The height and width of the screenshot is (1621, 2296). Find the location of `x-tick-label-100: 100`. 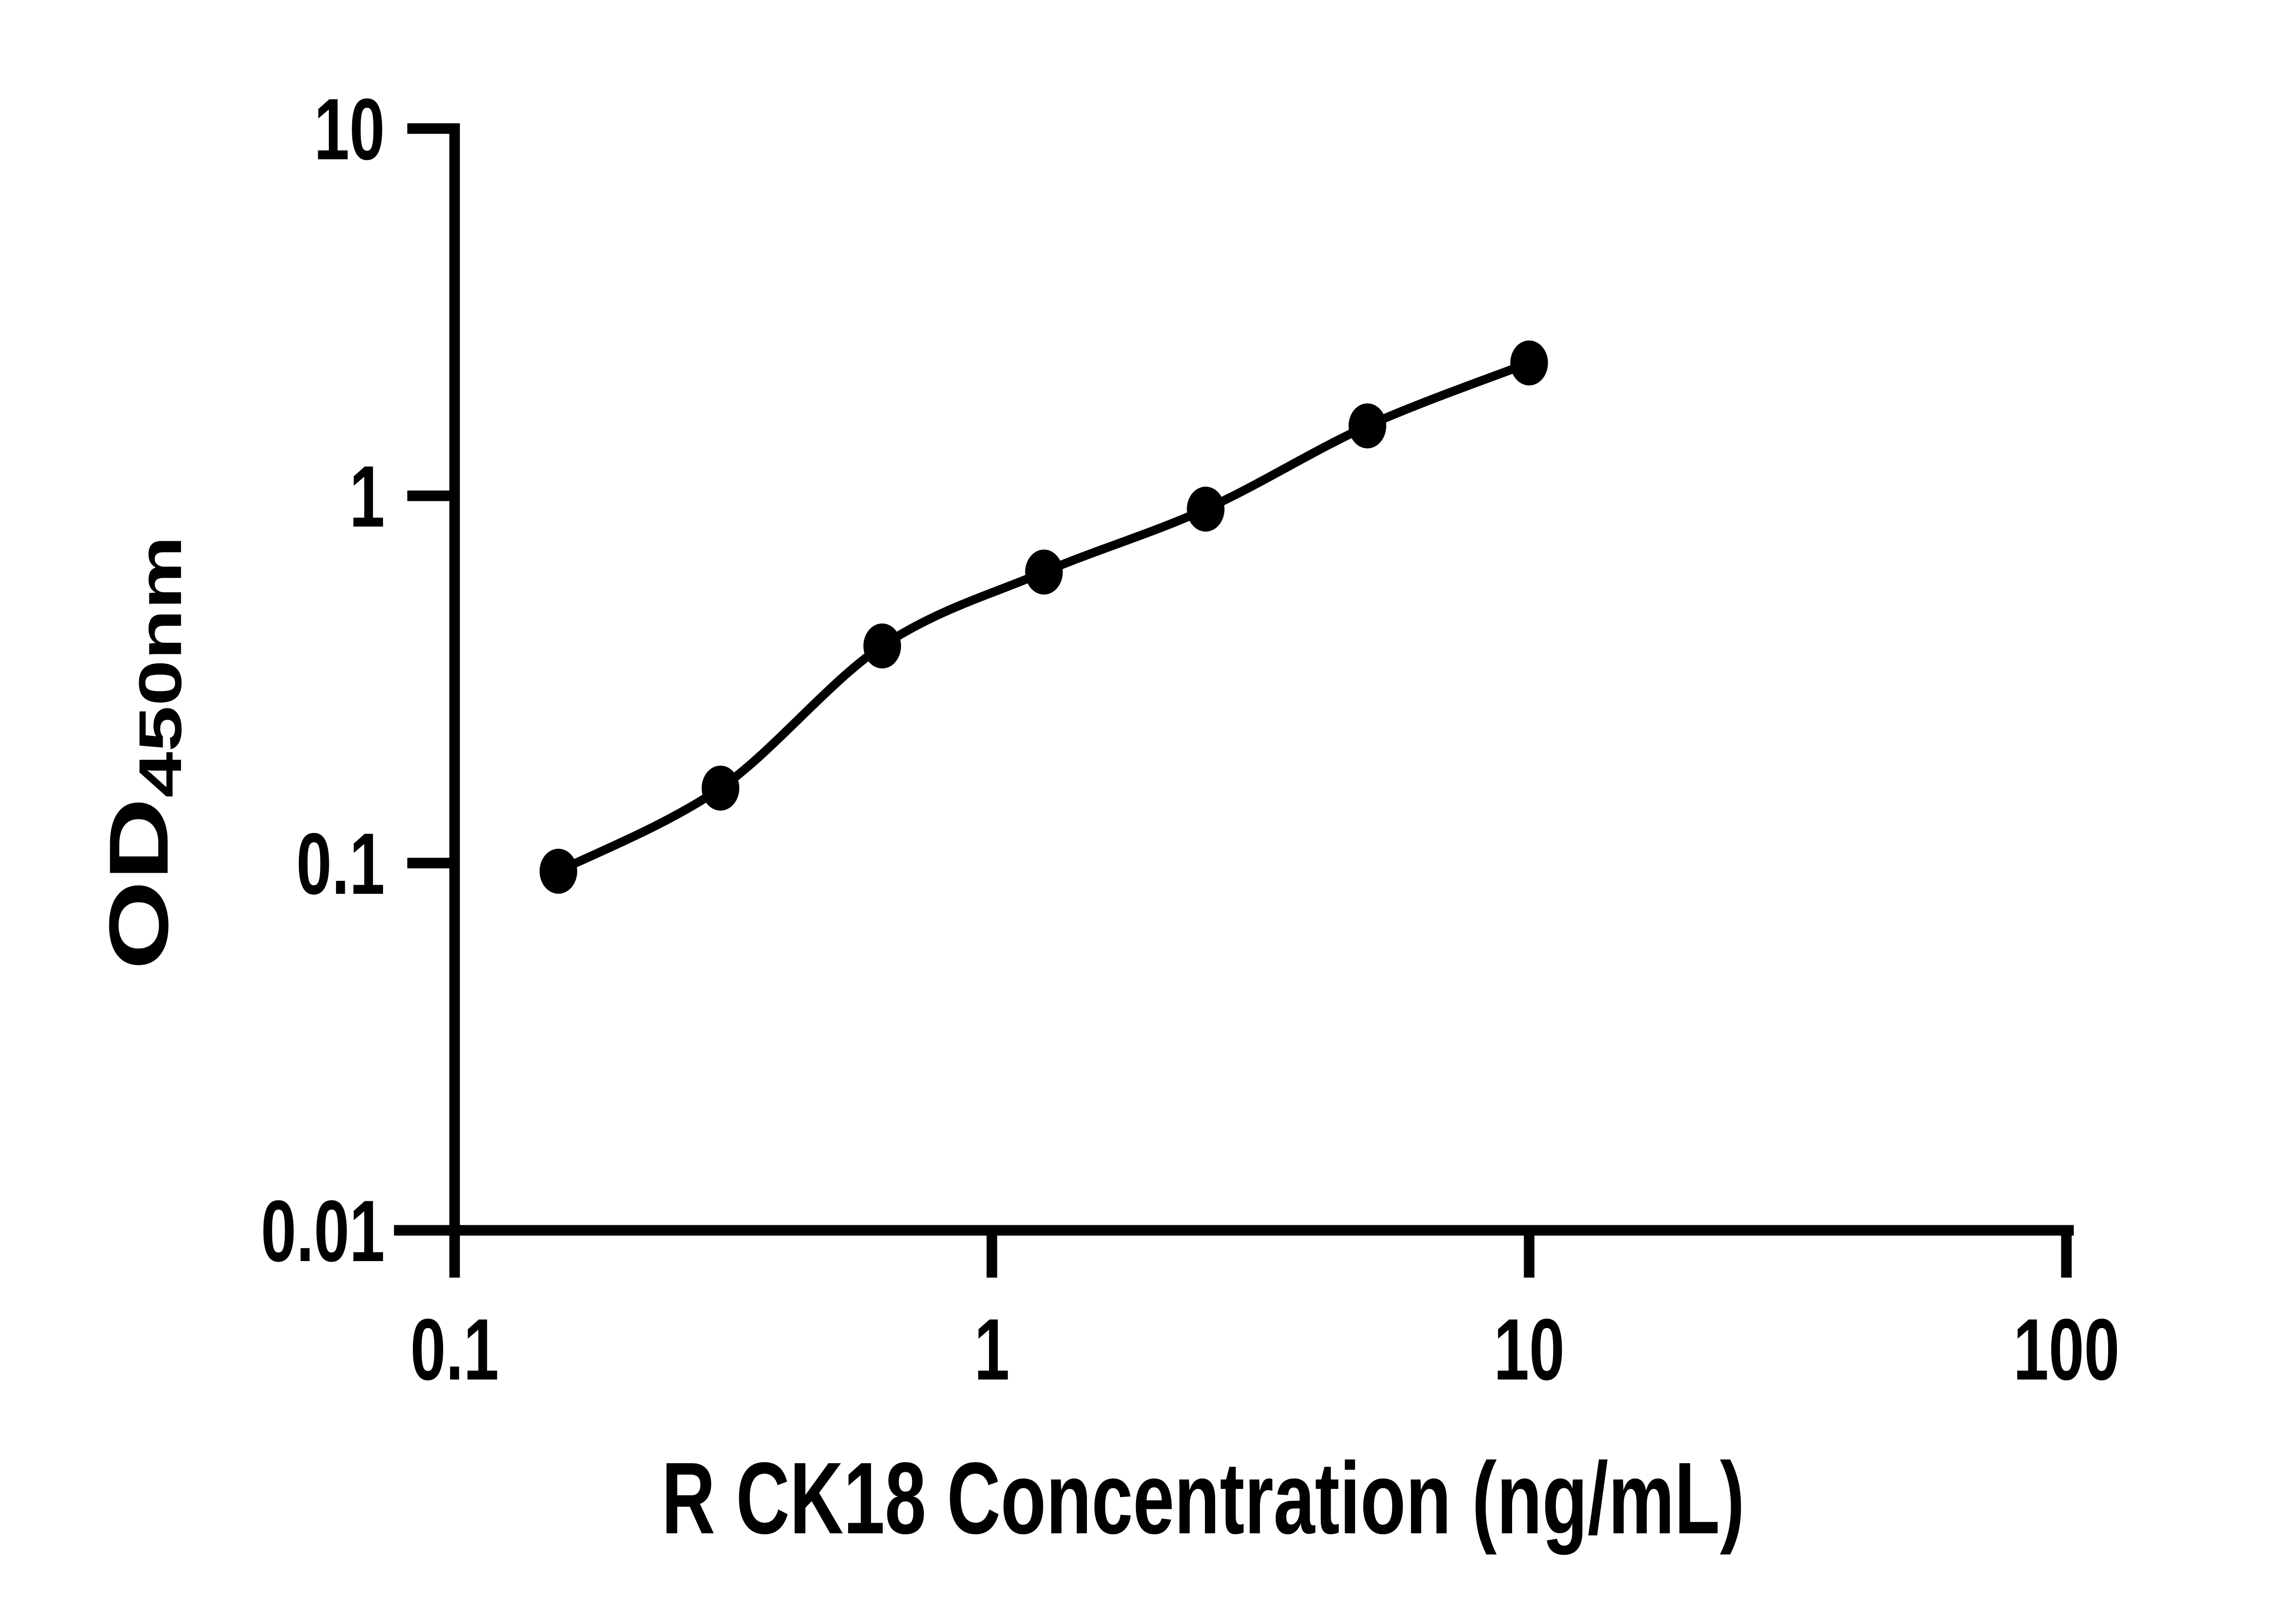

x-tick-label-100: 100 is located at coordinates (2066, 1349).